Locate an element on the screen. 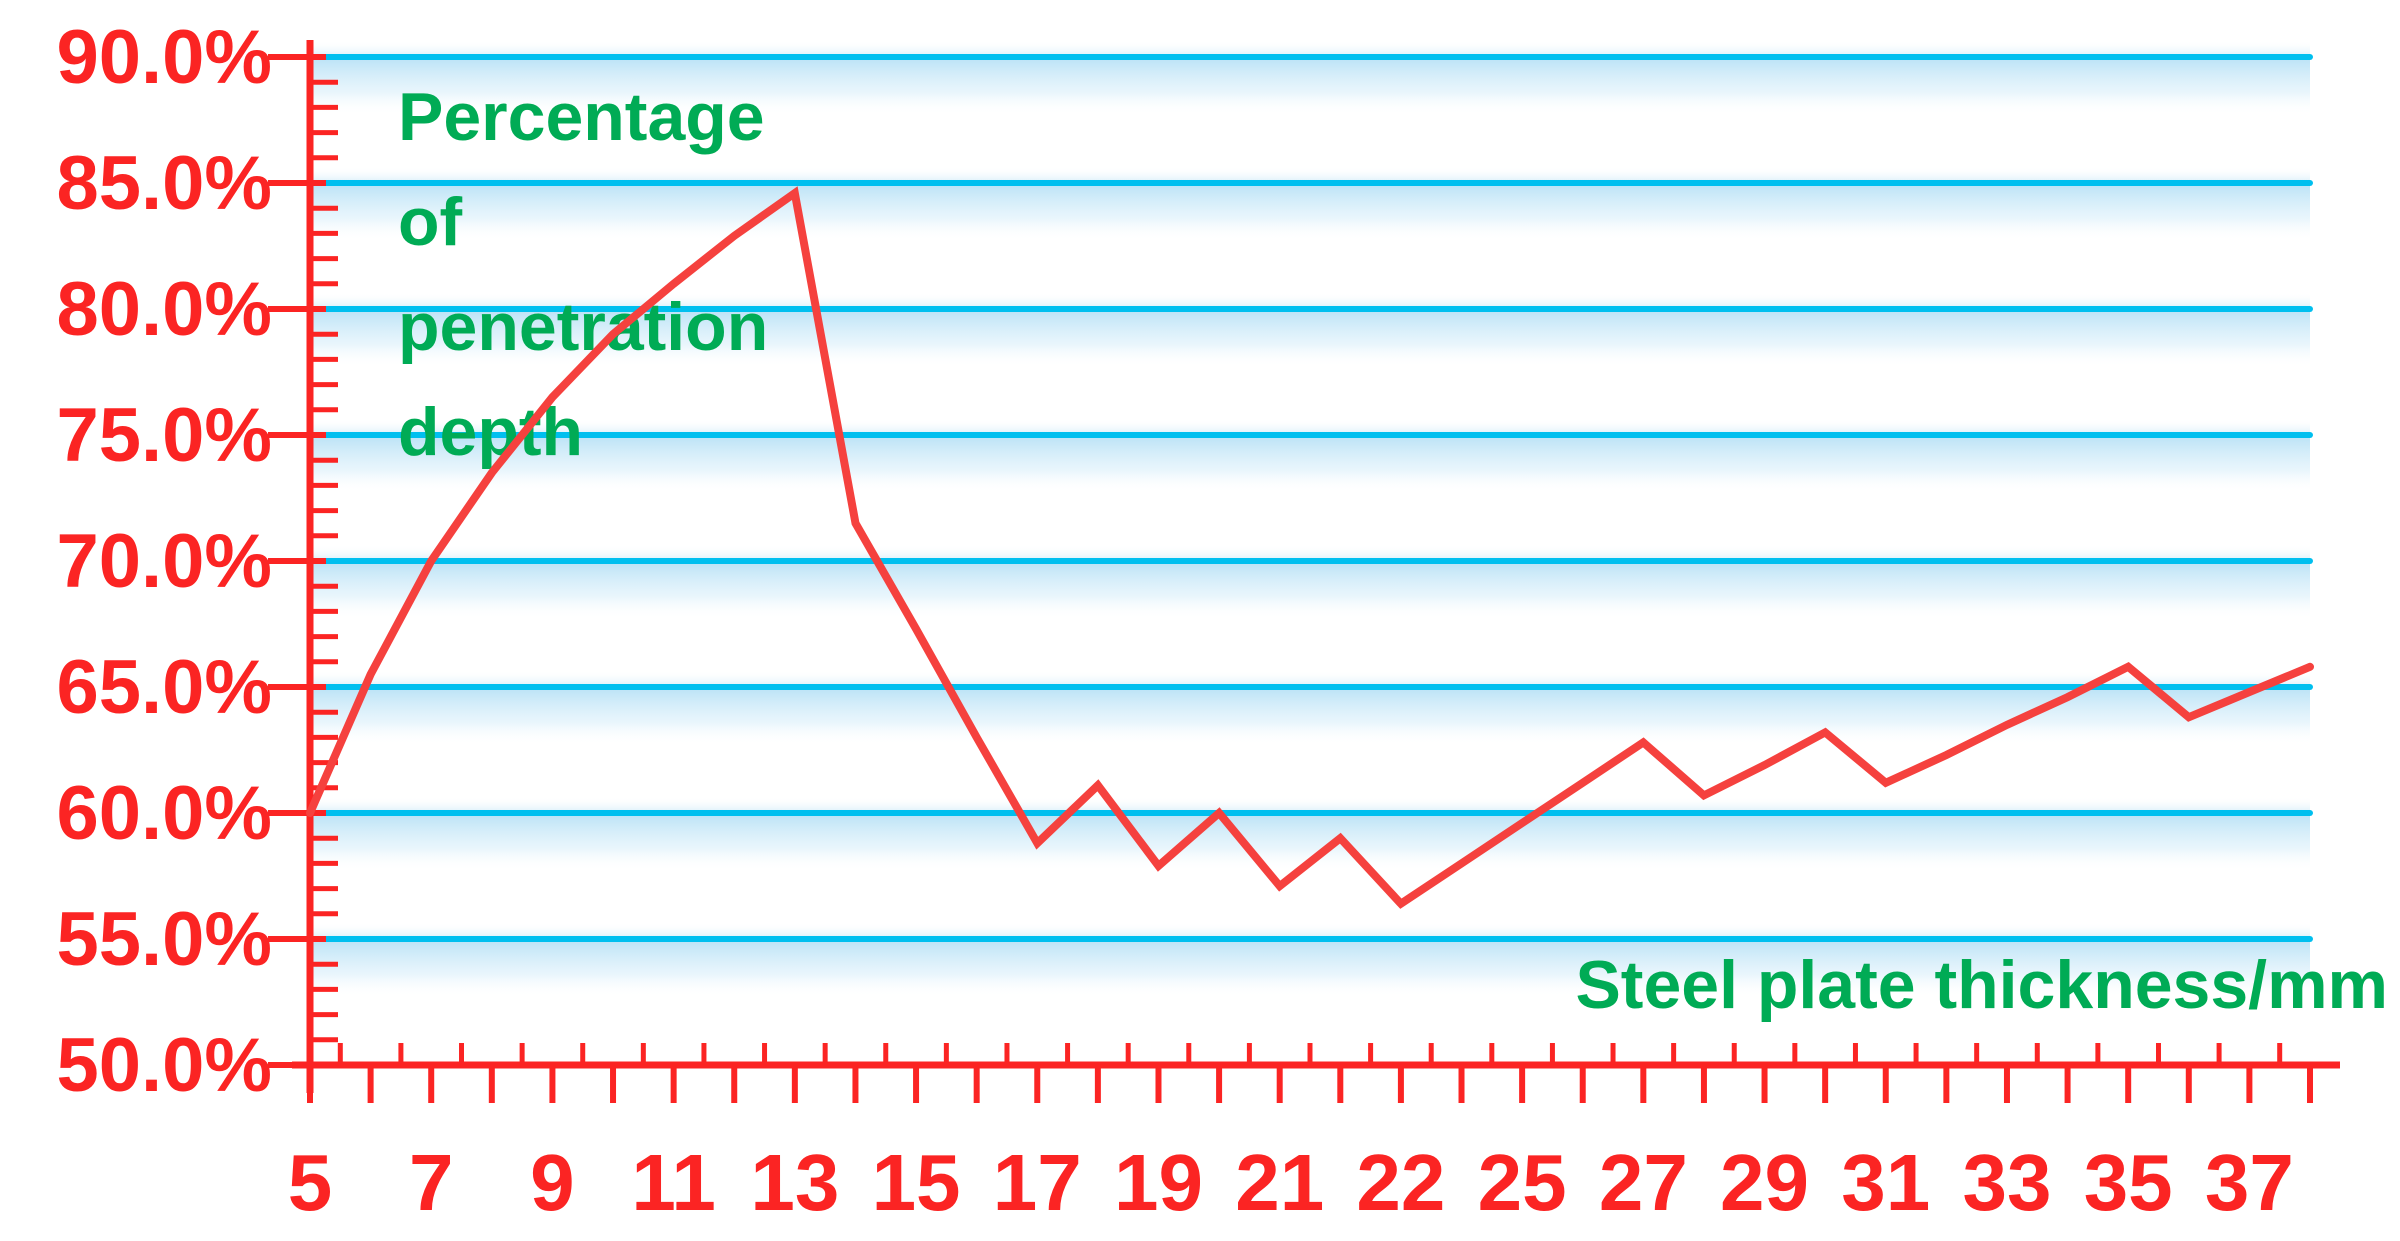  x-axis-title: Steel plate thickness/mm is located at coordinates (1981, 985).